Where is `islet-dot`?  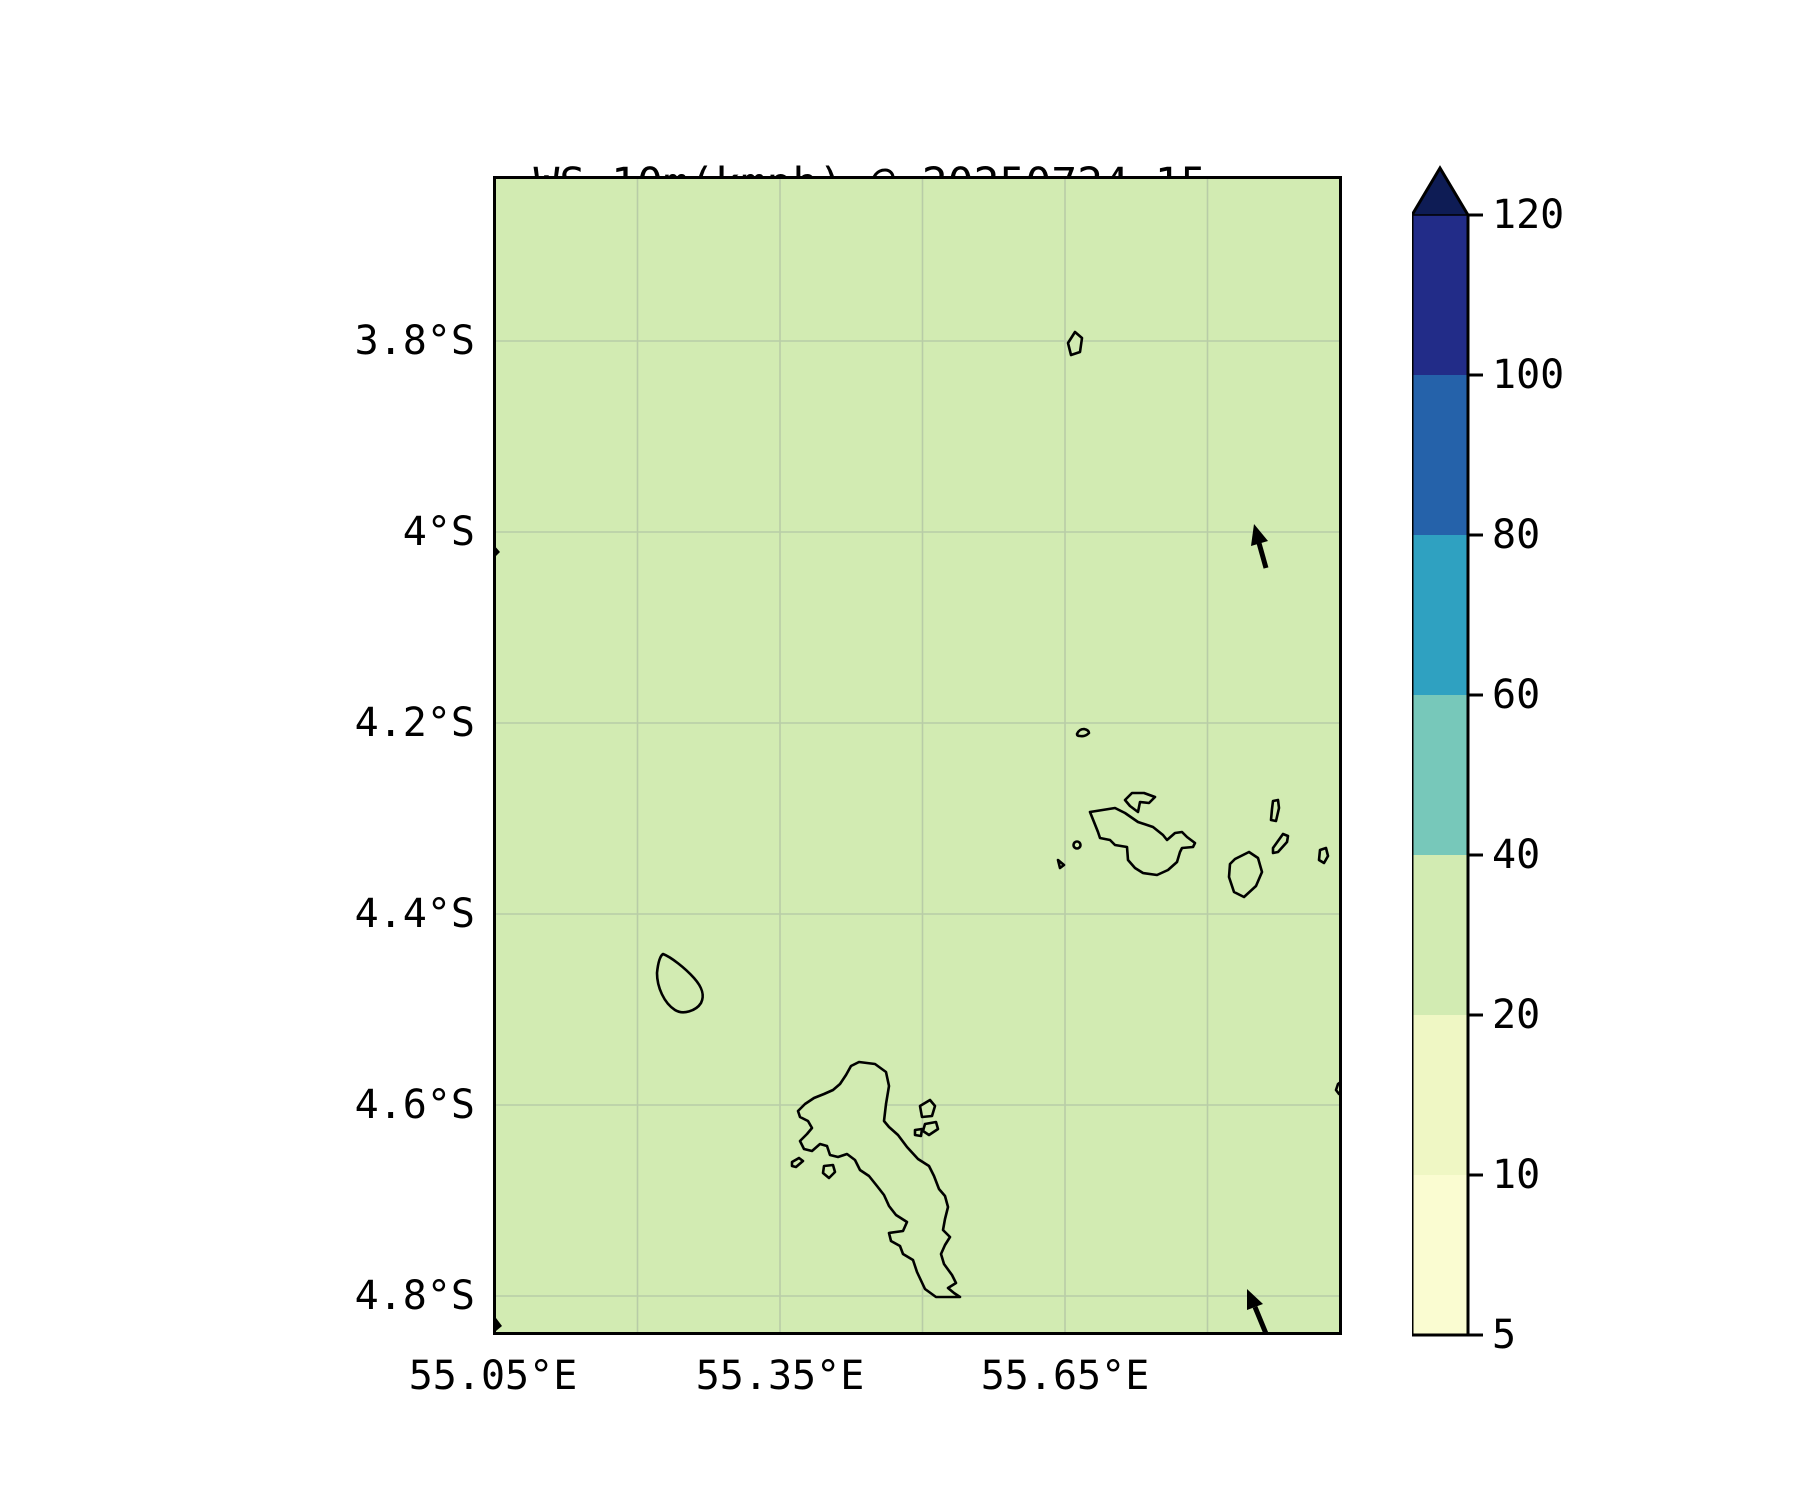
islet-dot is located at coordinates (1077, 845).